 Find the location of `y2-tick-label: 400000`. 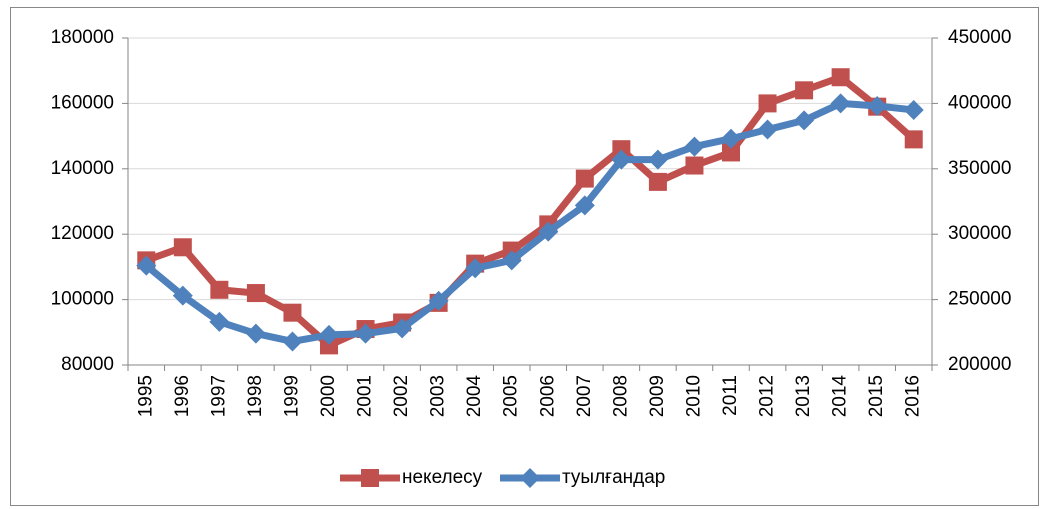

y2-tick-label: 400000 is located at coordinates (979, 102).